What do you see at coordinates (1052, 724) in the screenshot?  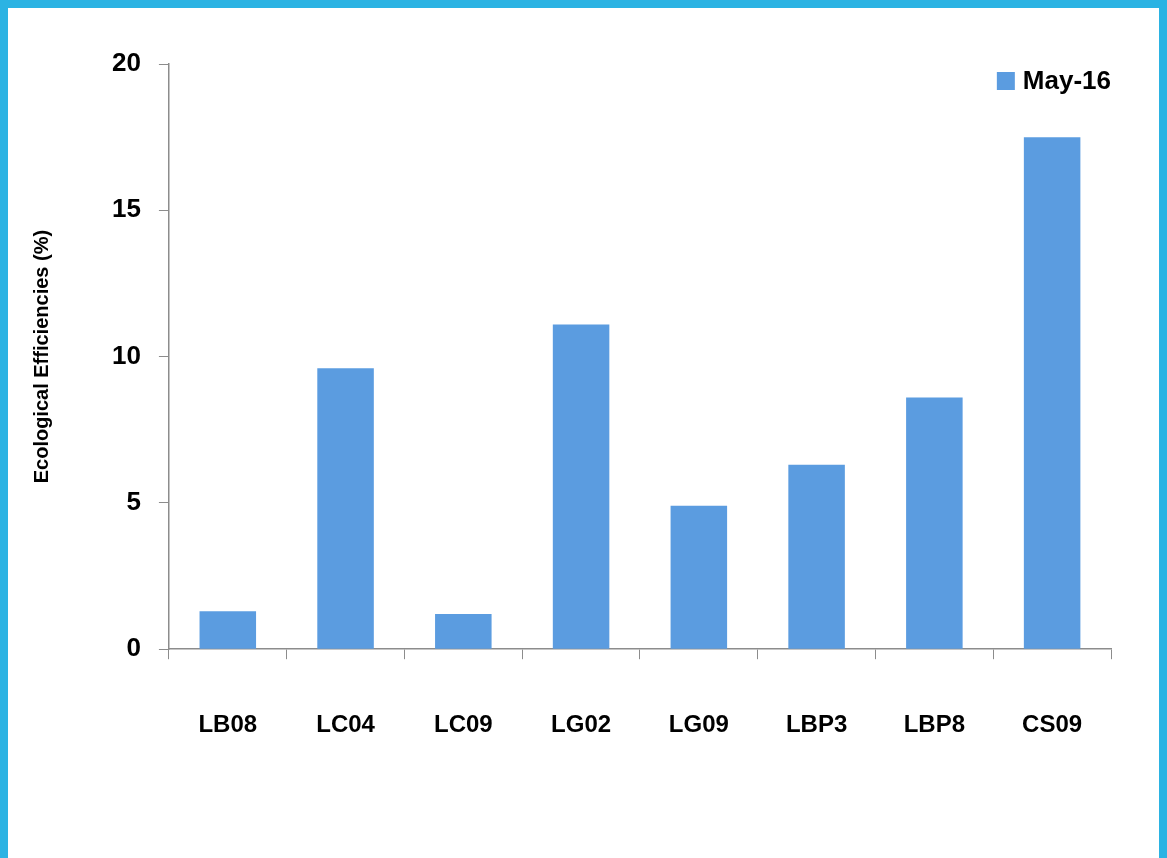 I see `x-tick-label: CS09` at bounding box center [1052, 724].